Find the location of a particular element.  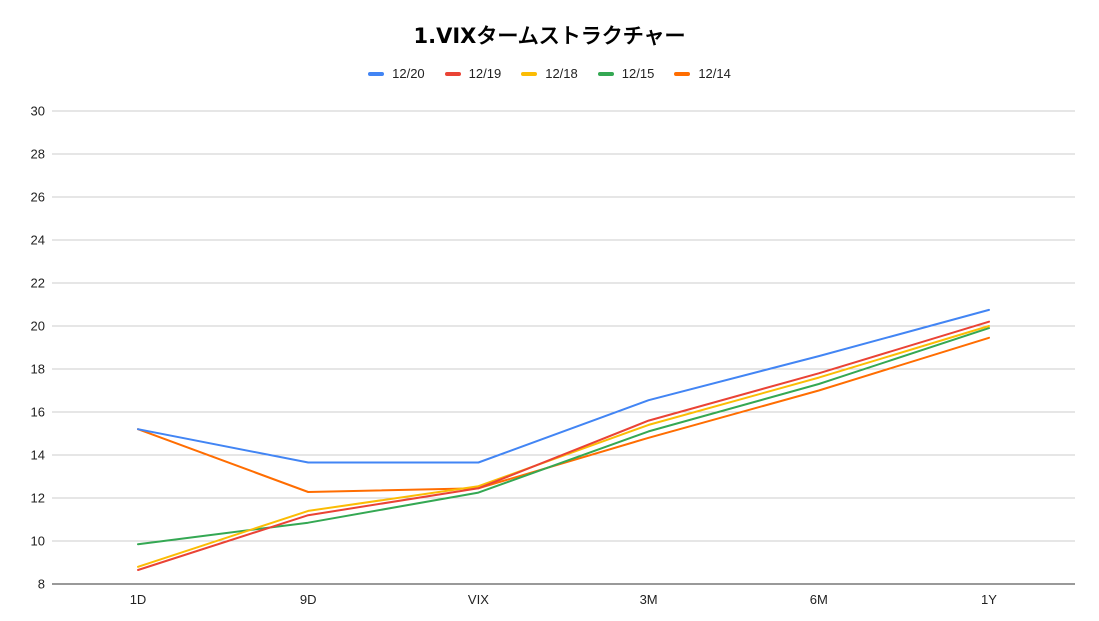

y-tick-label: 10 is located at coordinates (38, 541).